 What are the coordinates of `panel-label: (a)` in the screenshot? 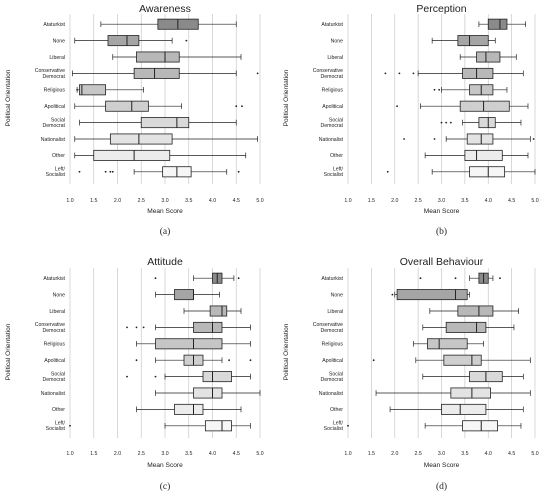 It's located at (165, 231).